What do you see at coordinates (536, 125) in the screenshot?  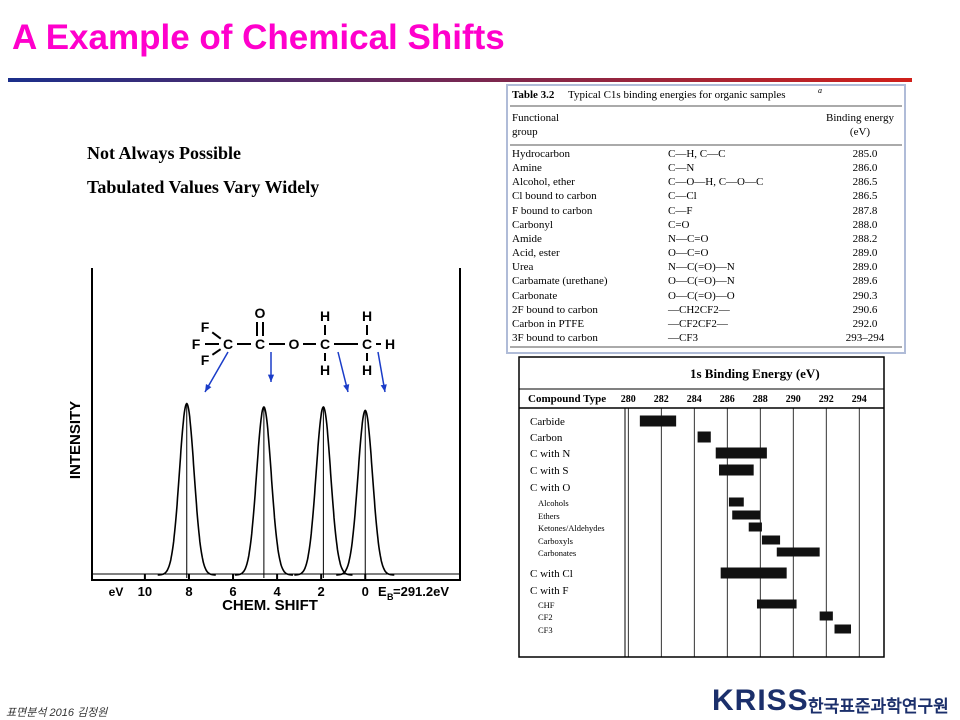 I see `table-header: Functional group` at bounding box center [536, 125].